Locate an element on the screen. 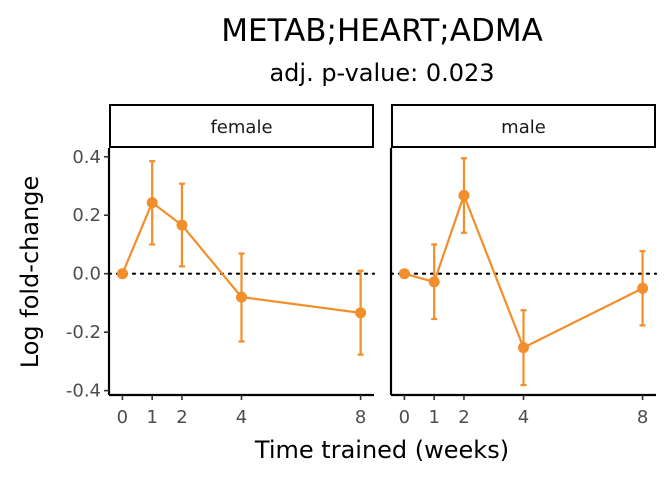 The width and height of the screenshot is (672, 480). strip-label-male: male is located at coordinates (523, 127).